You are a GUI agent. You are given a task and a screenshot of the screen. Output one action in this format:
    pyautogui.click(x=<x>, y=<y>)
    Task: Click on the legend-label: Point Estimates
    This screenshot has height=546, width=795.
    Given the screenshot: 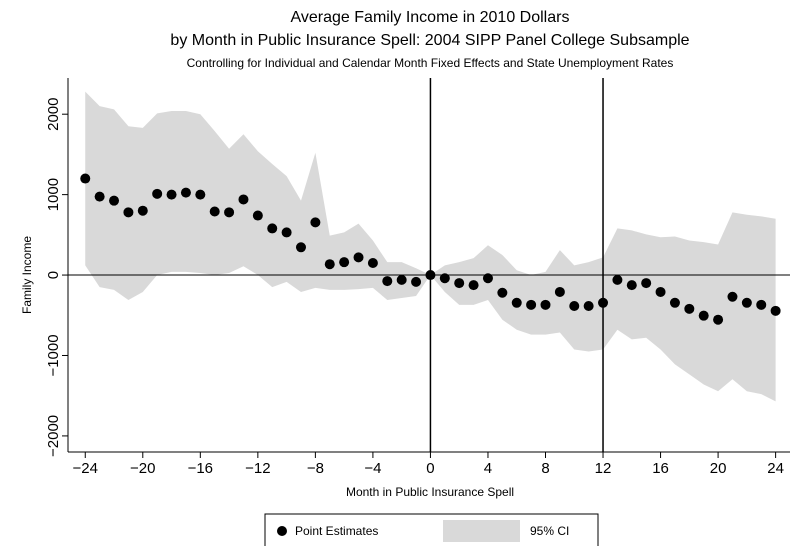 What is the action you would take?
    pyautogui.click(x=336, y=531)
    